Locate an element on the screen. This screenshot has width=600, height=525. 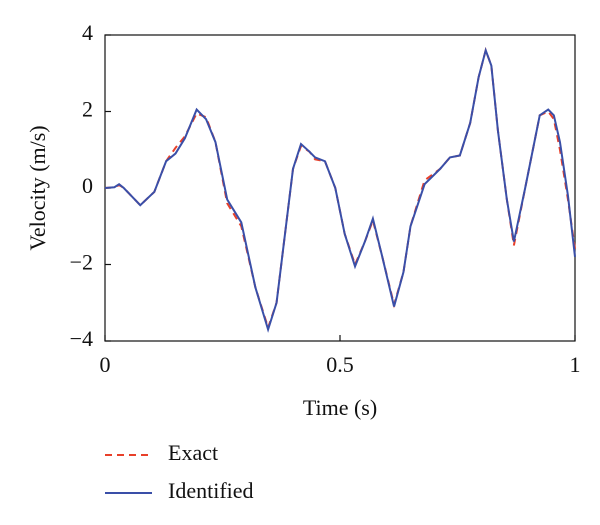
x-tick-label: 0 is located at coordinates (105, 364).